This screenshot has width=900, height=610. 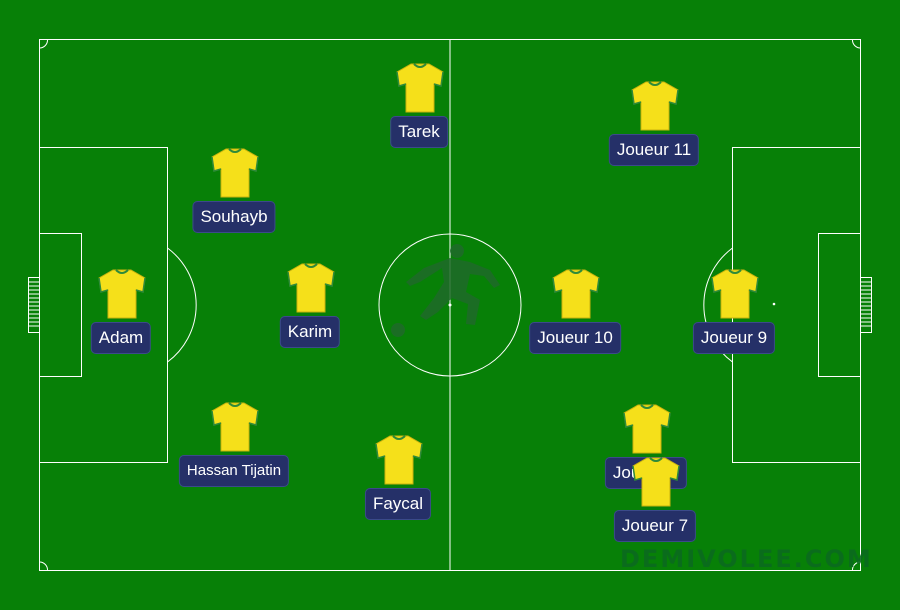 What do you see at coordinates (774, 304) in the screenshot?
I see `penalty-spot` at bounding box center [774, 304].